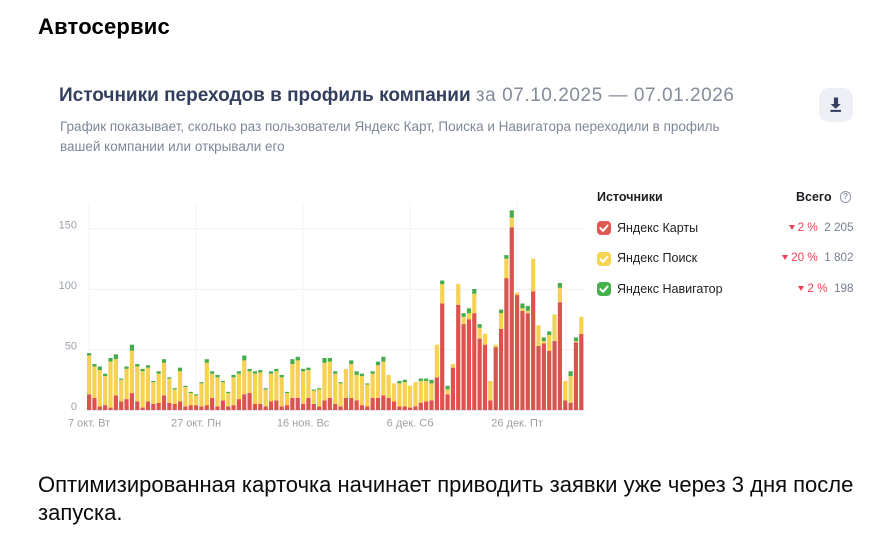 This screenshot has width=887, height=541. What do you see at coordinates (517, 424) in the screenshot?
I see `svg-text: 26 дек. Пт` at bounding box center [517, 424].